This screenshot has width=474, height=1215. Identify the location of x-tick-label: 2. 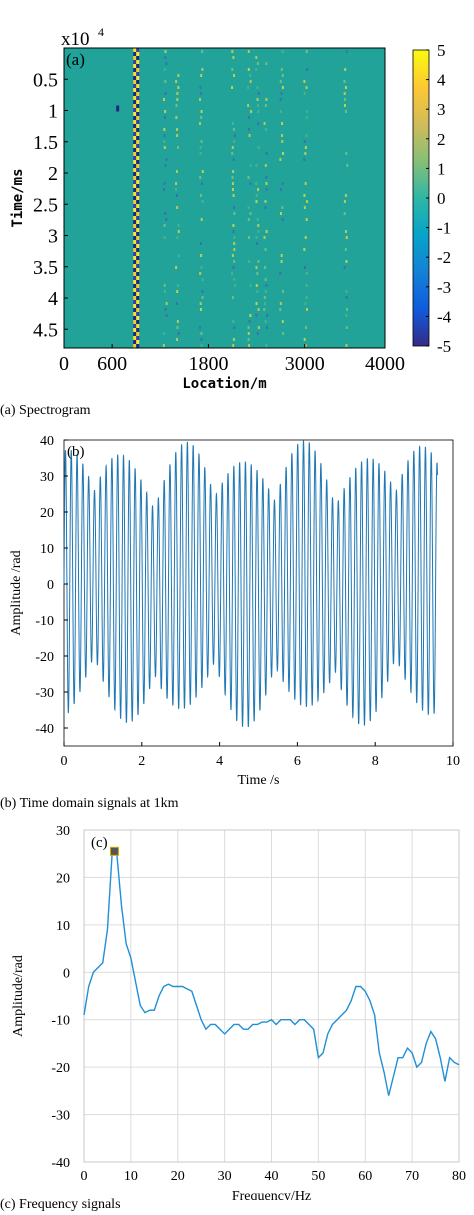
(141, 761).